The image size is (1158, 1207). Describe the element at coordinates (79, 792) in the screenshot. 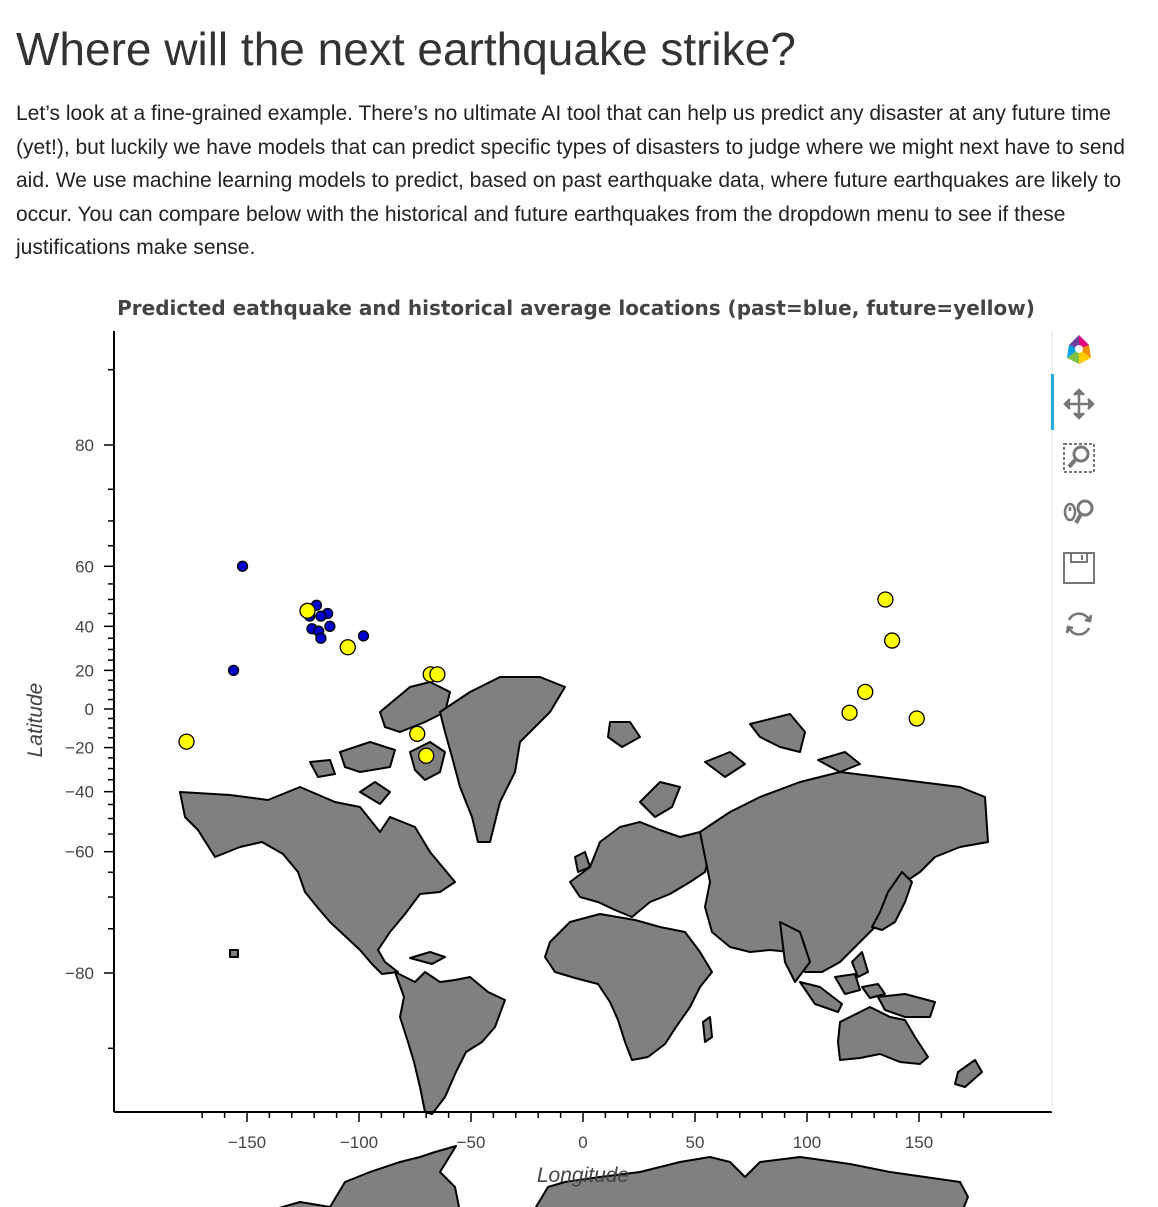

I see `y-tick-label: −40` at that location.